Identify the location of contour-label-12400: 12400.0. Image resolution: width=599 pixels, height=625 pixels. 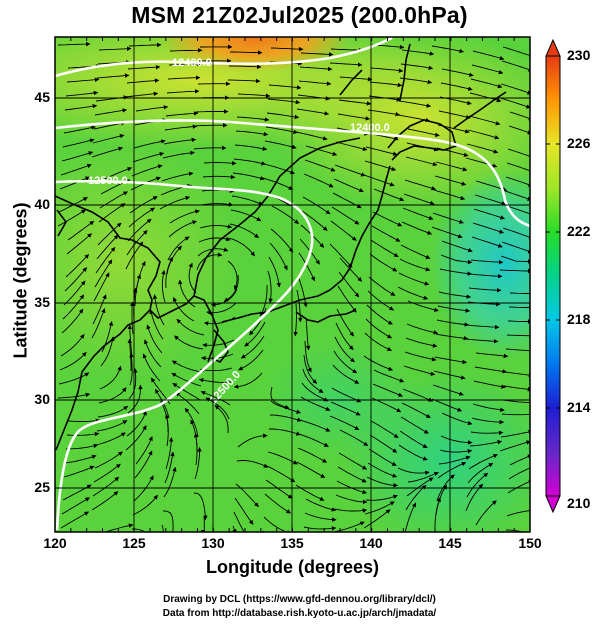
(370, 128).